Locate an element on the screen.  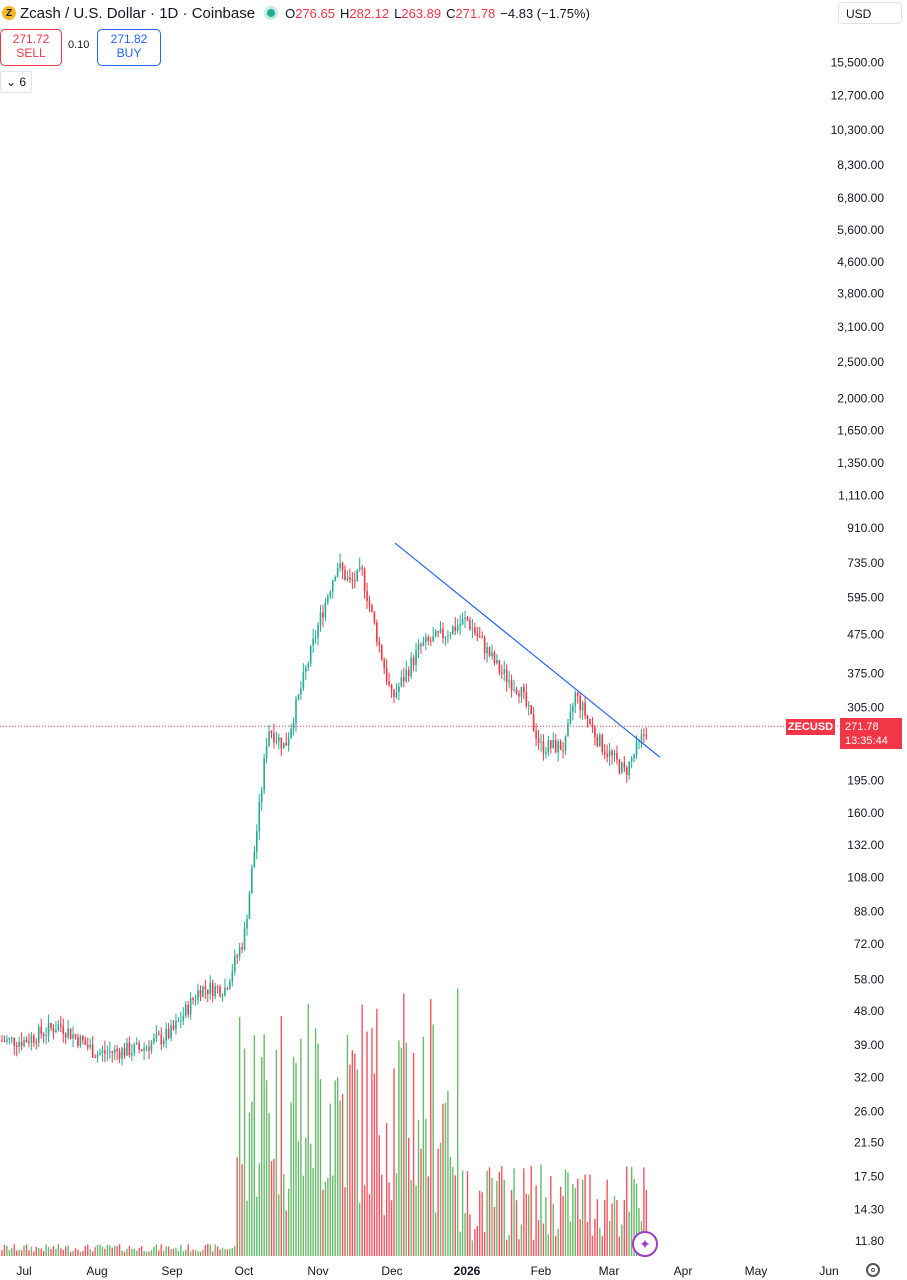
price-tick-label: 160.00 is located at coordinates (865, 813).